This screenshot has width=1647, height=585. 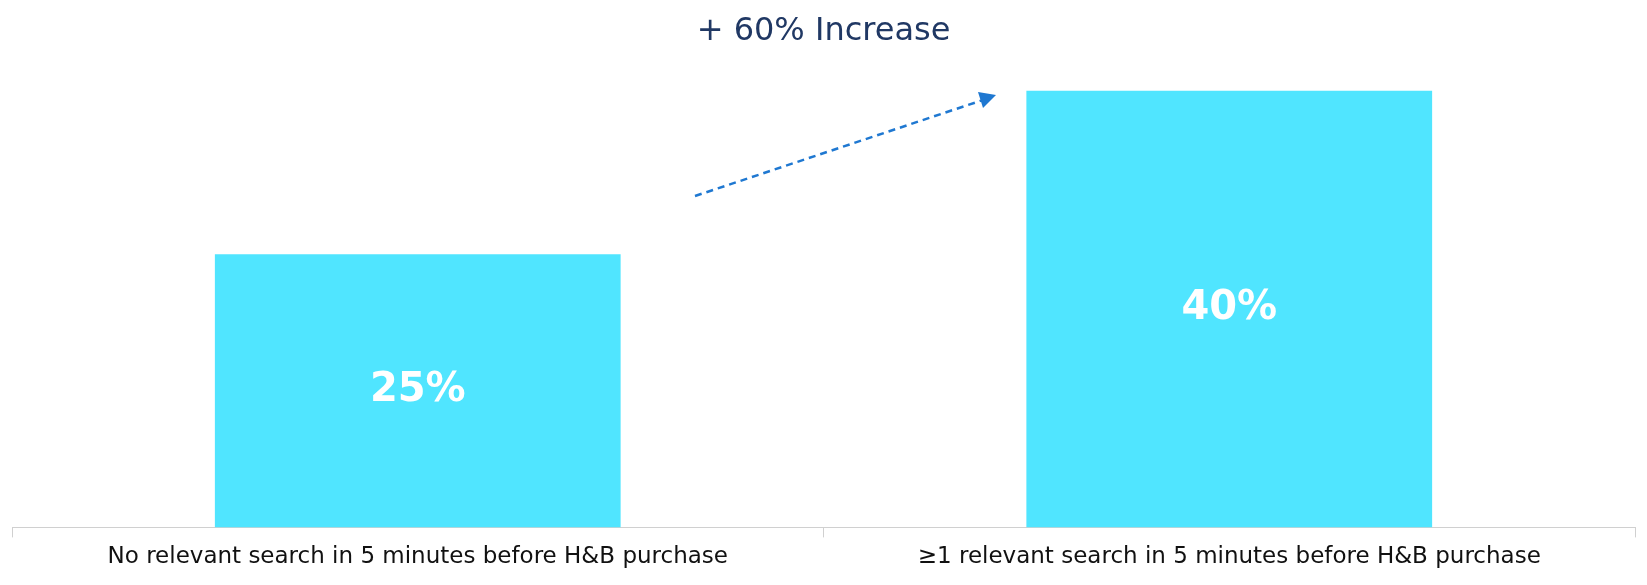 What do you see at coordinates (823, 28) in the screenshot?
I see `chart-title: + 60% Increase` at bounding box center [823, 28].